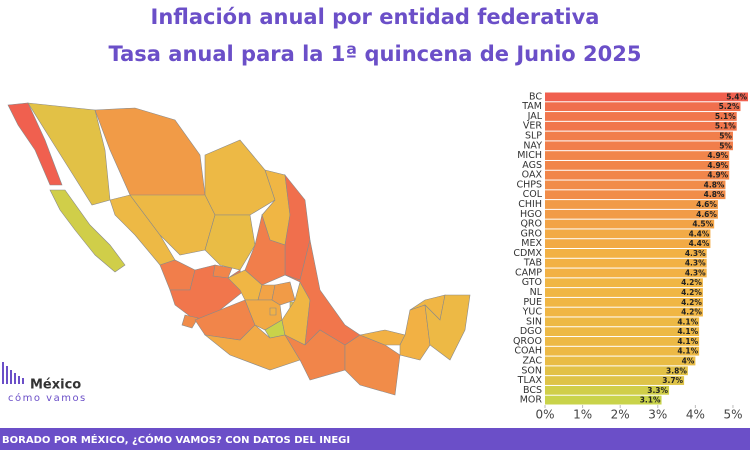 The width and height of the screenshot is (750, 450). What do you see at coordinates (13, 373) in the screenshot?
I see `logo-icon` at bounding box center [13, 373].